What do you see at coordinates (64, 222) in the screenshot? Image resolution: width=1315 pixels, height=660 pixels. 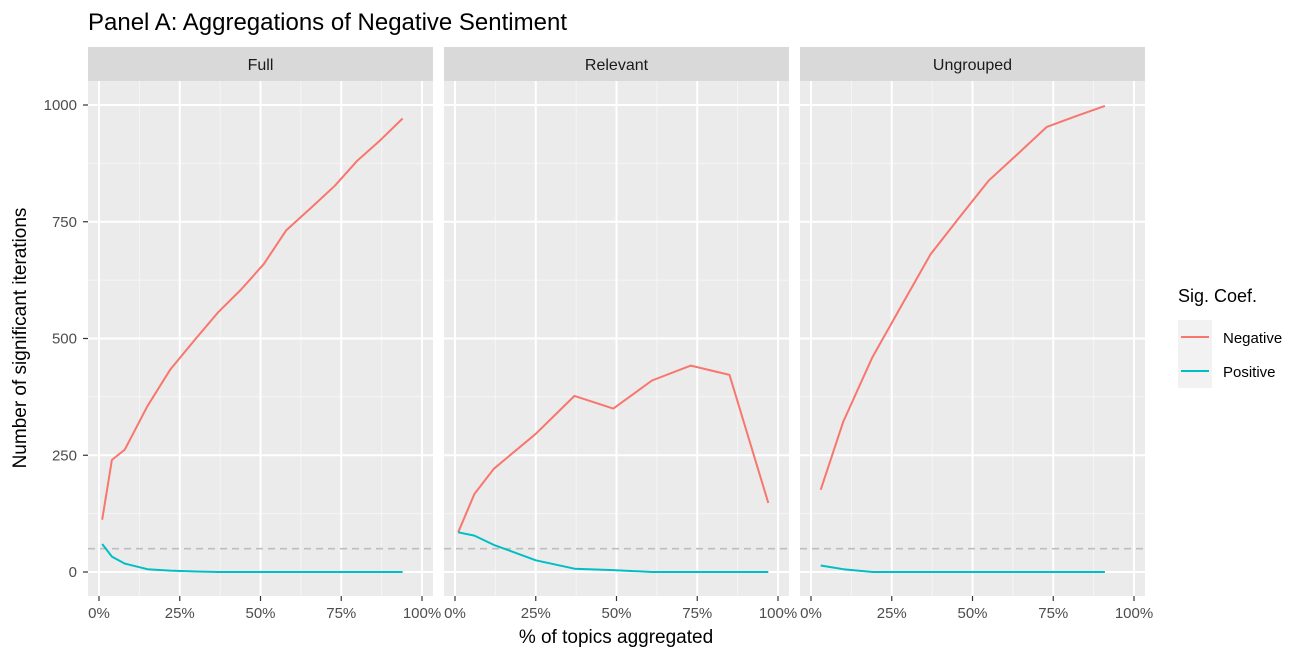 I see `y-tick-label: 750` at bounding box center [64, 222].